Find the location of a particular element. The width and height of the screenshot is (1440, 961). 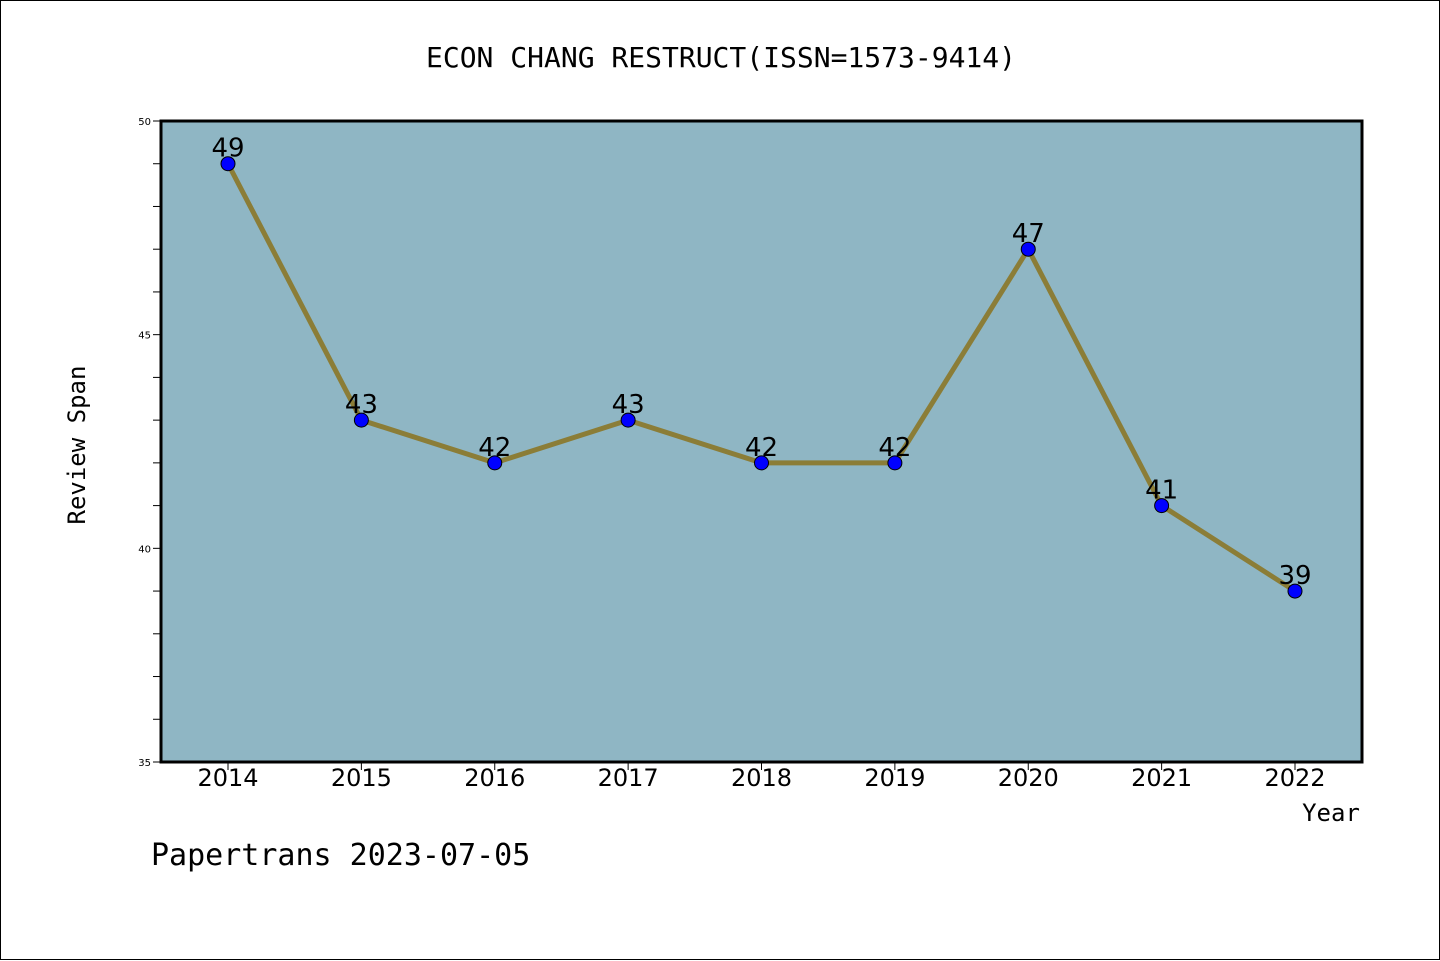

x-axis-label: Year is located at coordinates (1331, 813).